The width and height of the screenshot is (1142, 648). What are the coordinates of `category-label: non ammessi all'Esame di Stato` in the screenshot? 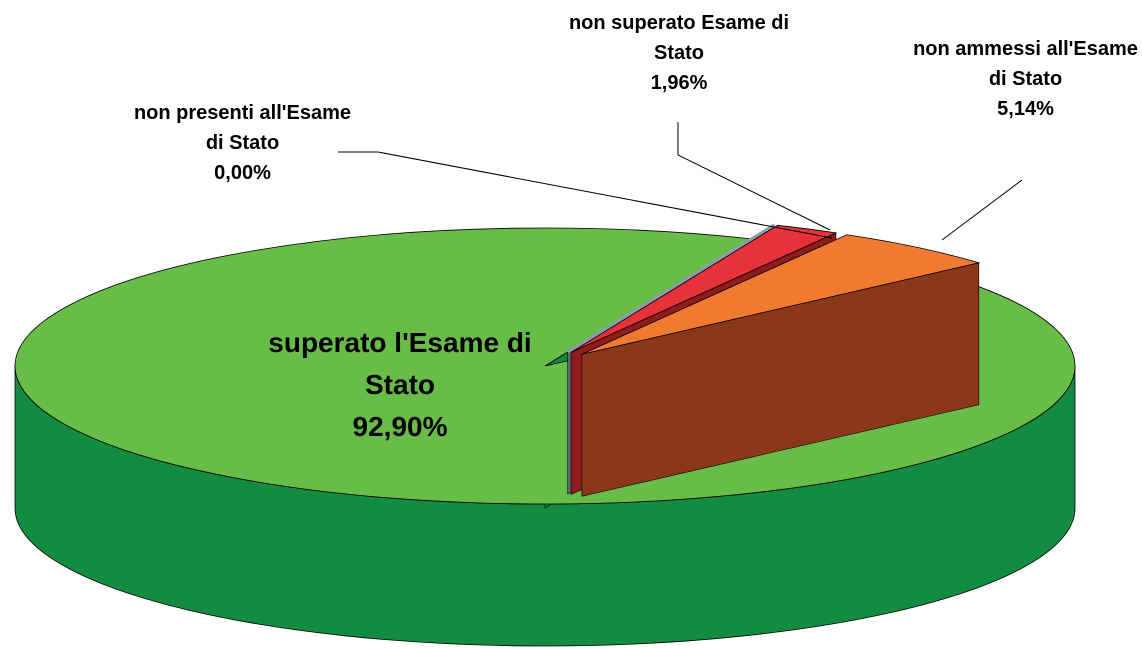 It's located at (1025, 64).